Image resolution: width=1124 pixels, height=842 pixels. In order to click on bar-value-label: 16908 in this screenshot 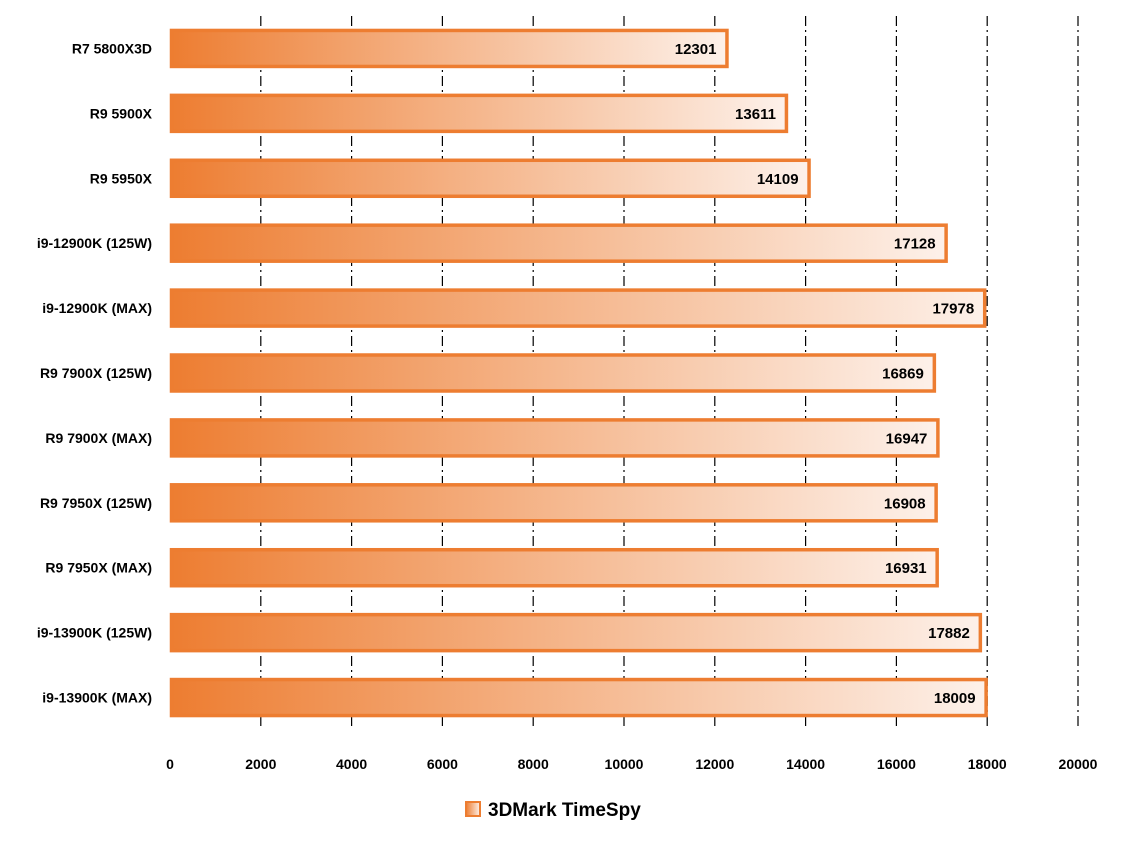, I will do `click(905, 503)`.